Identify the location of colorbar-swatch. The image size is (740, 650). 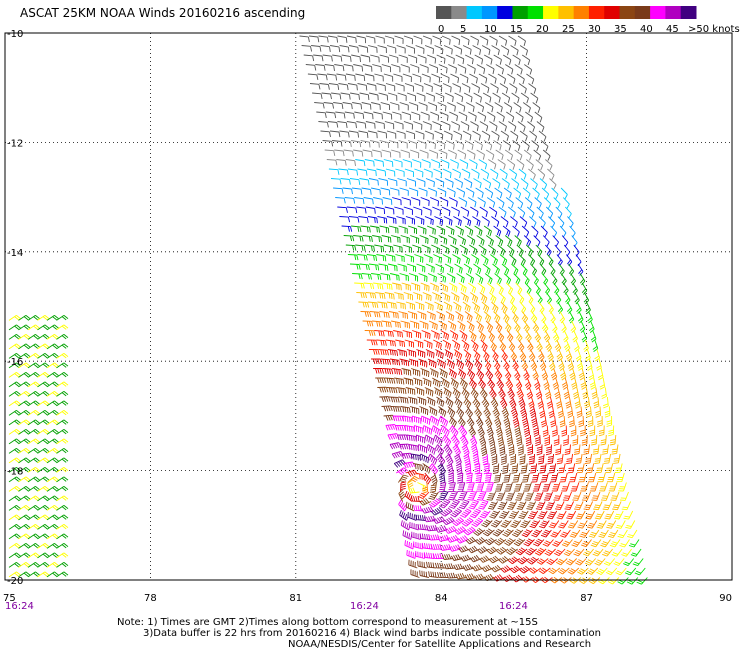
(673, 12).